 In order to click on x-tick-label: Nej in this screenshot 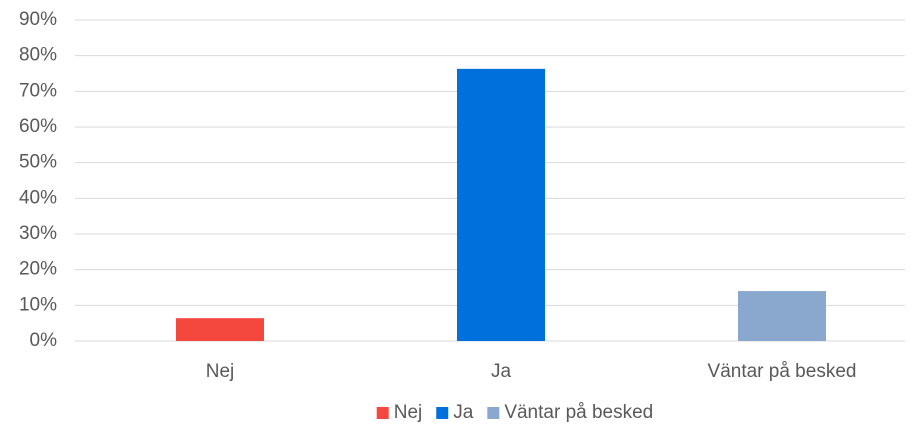, I will do `click(220, 371)`.